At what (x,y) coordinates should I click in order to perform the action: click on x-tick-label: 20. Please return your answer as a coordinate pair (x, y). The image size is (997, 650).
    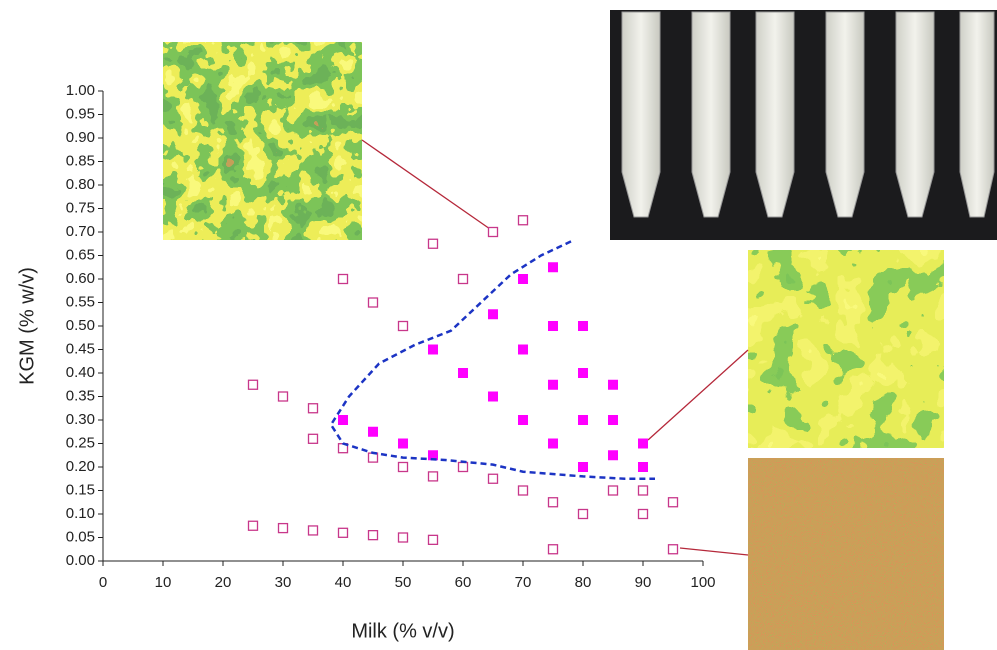
    Looking at the image, I should click on (223, 582).